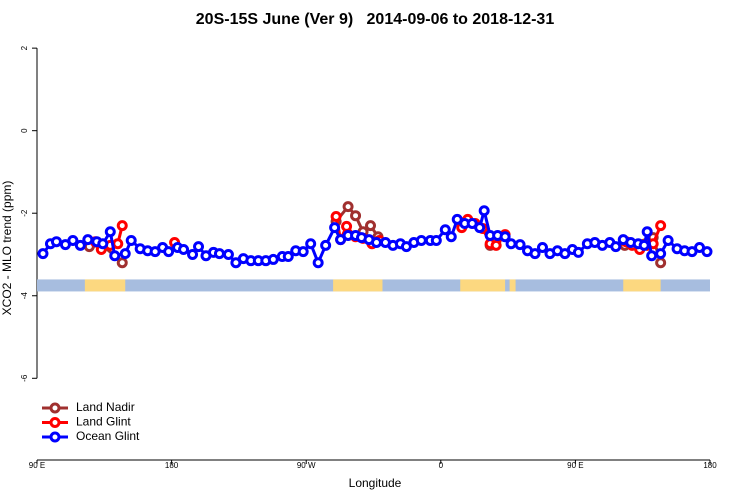 This screenshot has height=500, width=750. I want to click on y-tick-label: -4, so click(24, 296).